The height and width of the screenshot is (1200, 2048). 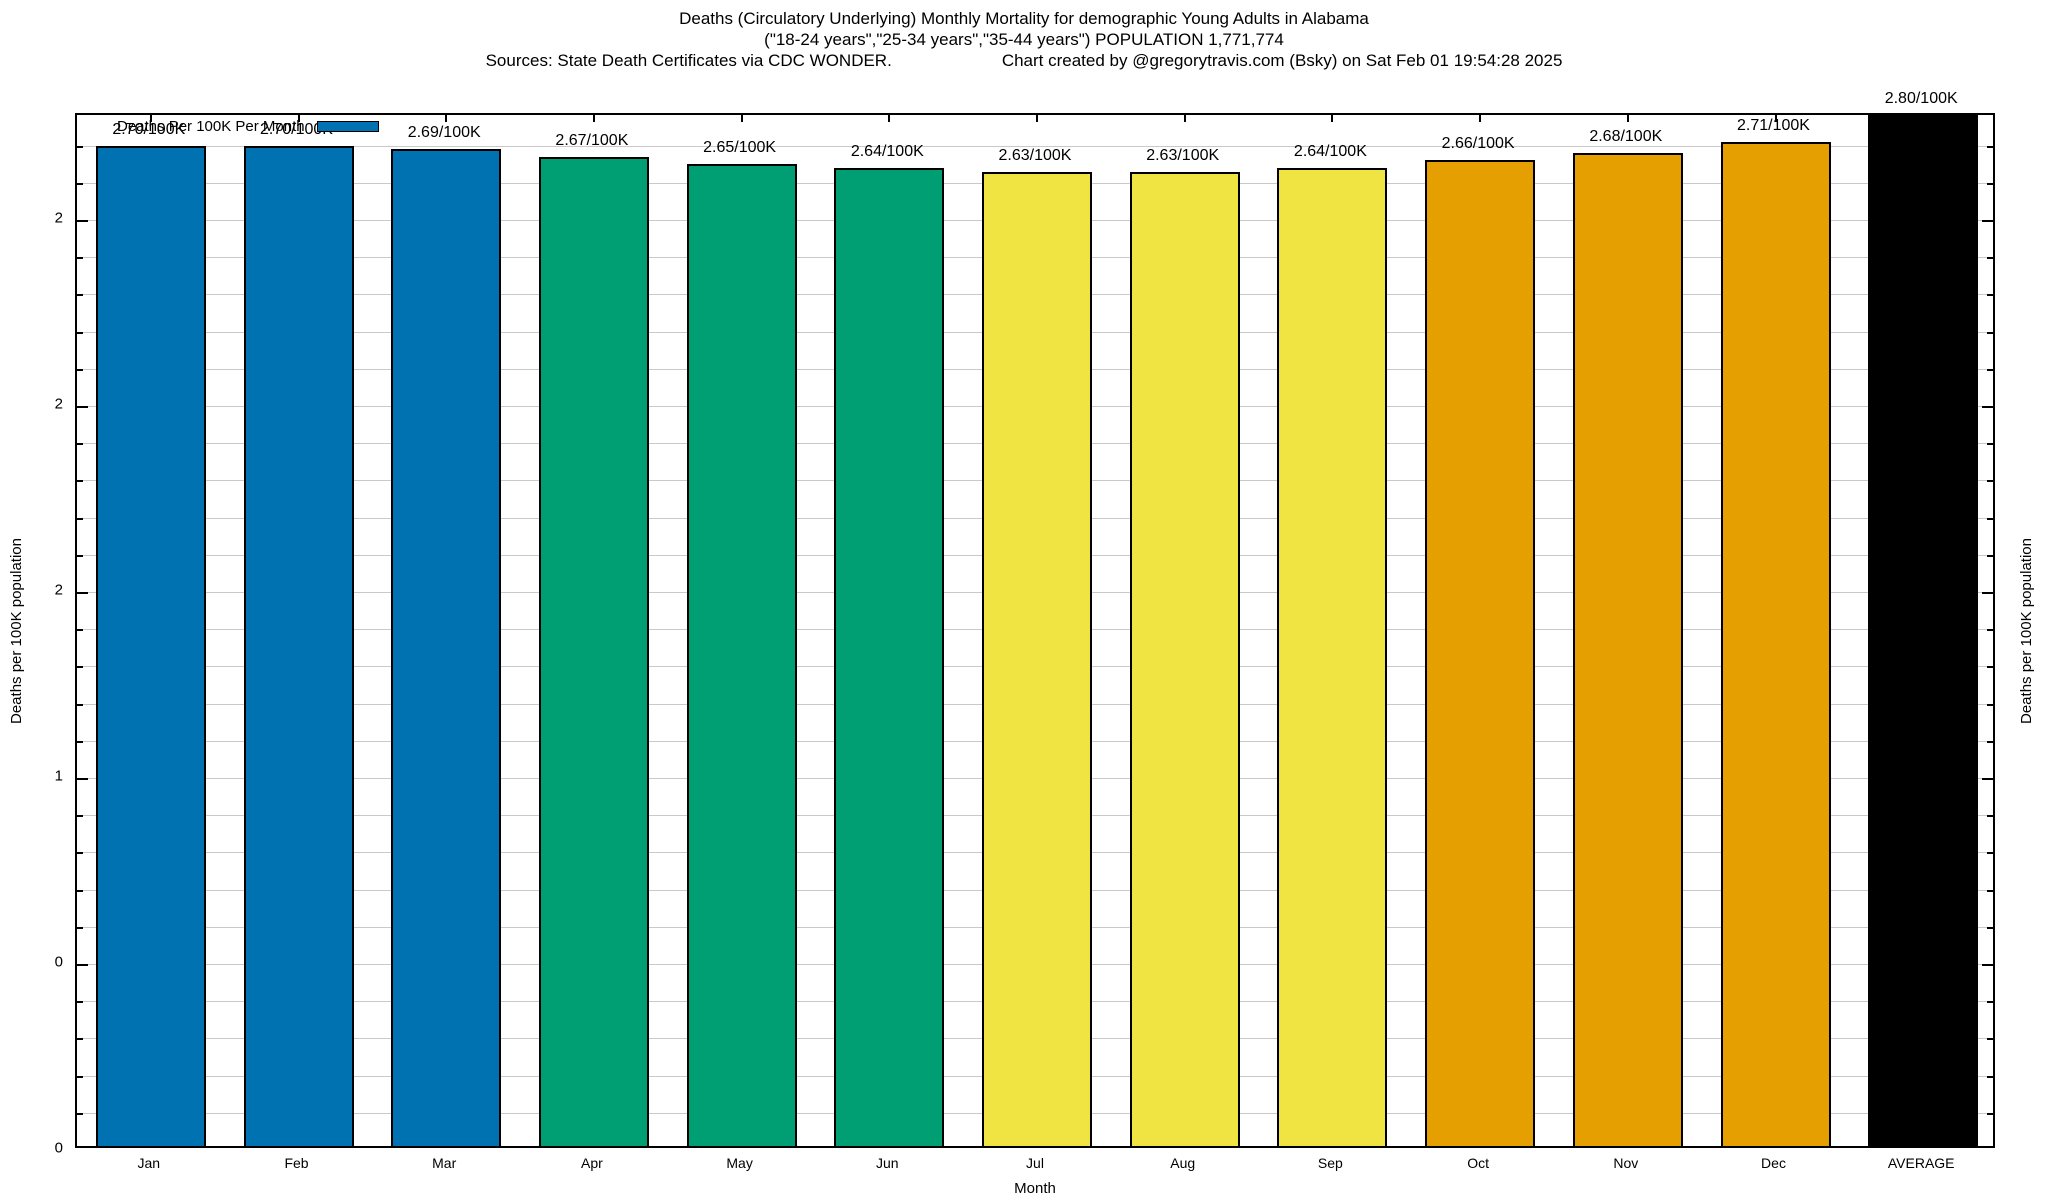 I want to click on bar-oct, so click(x=1480, y=653).